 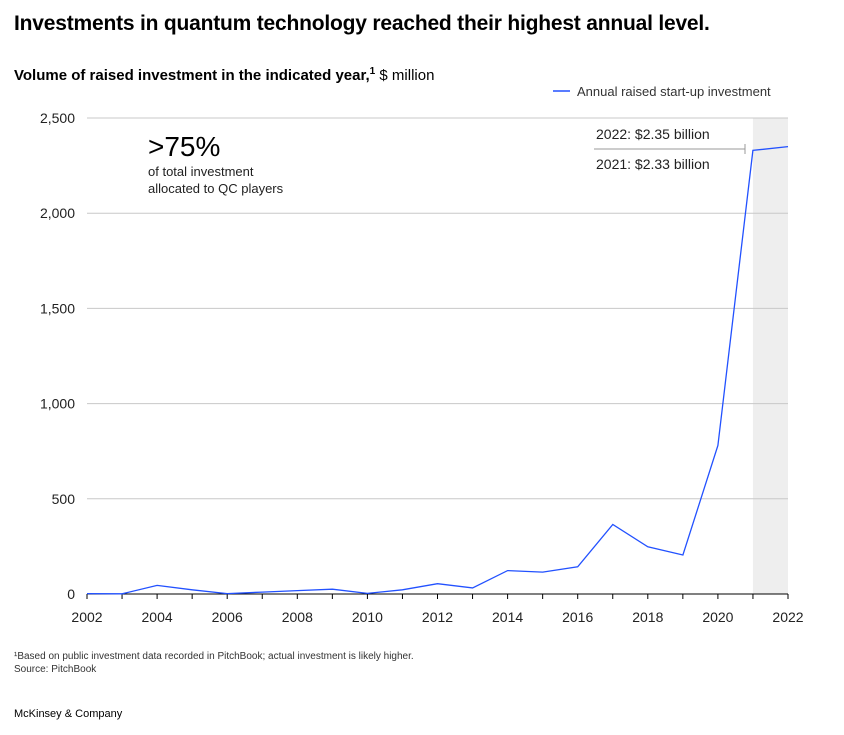 I want to click on x-tick-label: 2008, so click(x=297, y=617).